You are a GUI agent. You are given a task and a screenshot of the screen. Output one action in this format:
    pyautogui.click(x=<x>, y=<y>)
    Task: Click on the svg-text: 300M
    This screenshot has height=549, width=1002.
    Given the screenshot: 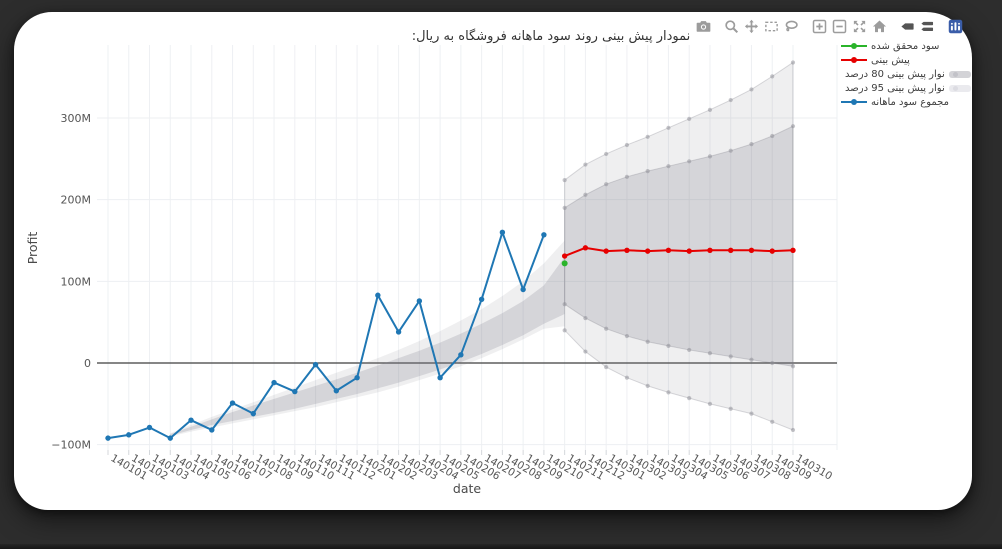 What is the action you would take?
    pyautogui.click(x=76, y=118)
    